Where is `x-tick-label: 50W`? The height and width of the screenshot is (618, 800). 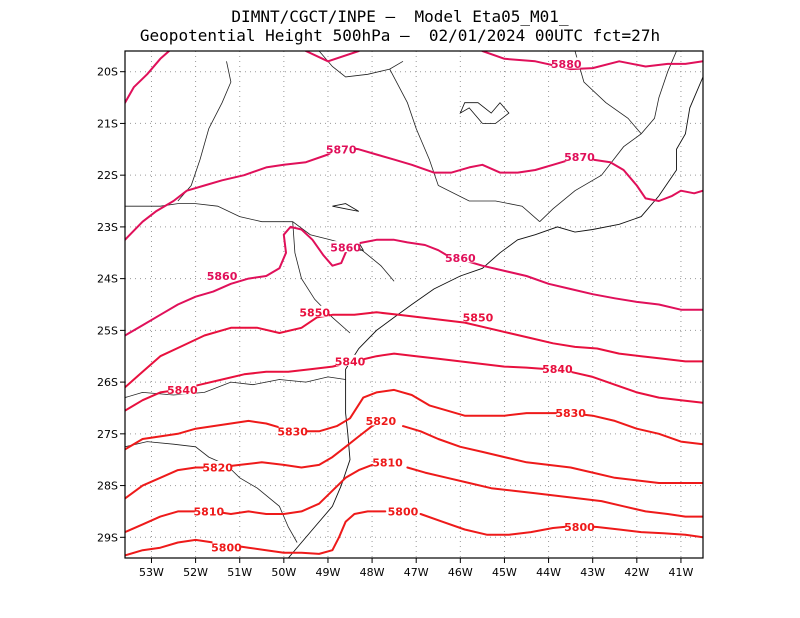 x-tick-label: 50W is located at coordinates (283, 572).